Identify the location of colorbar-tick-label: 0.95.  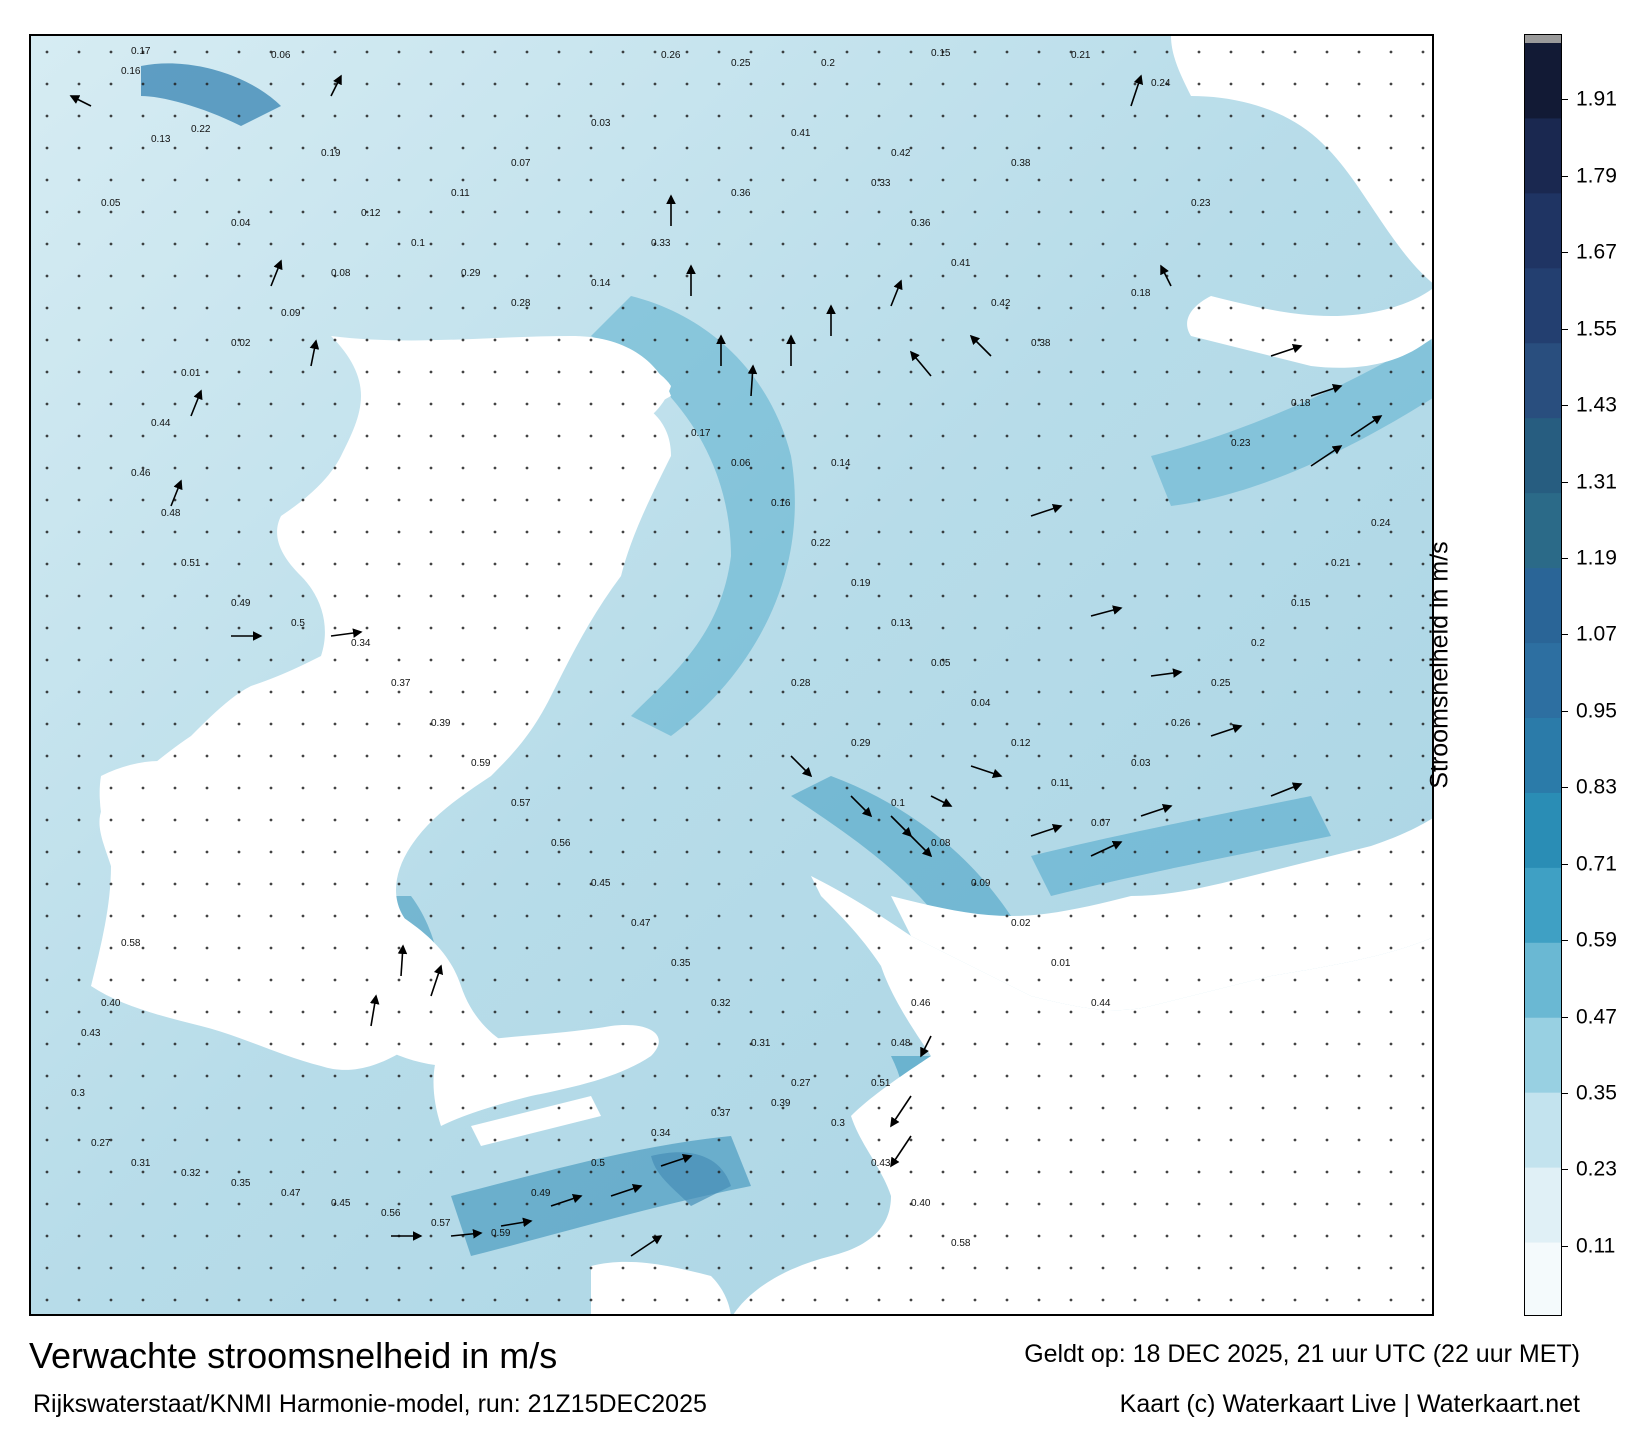
(1596, 710).